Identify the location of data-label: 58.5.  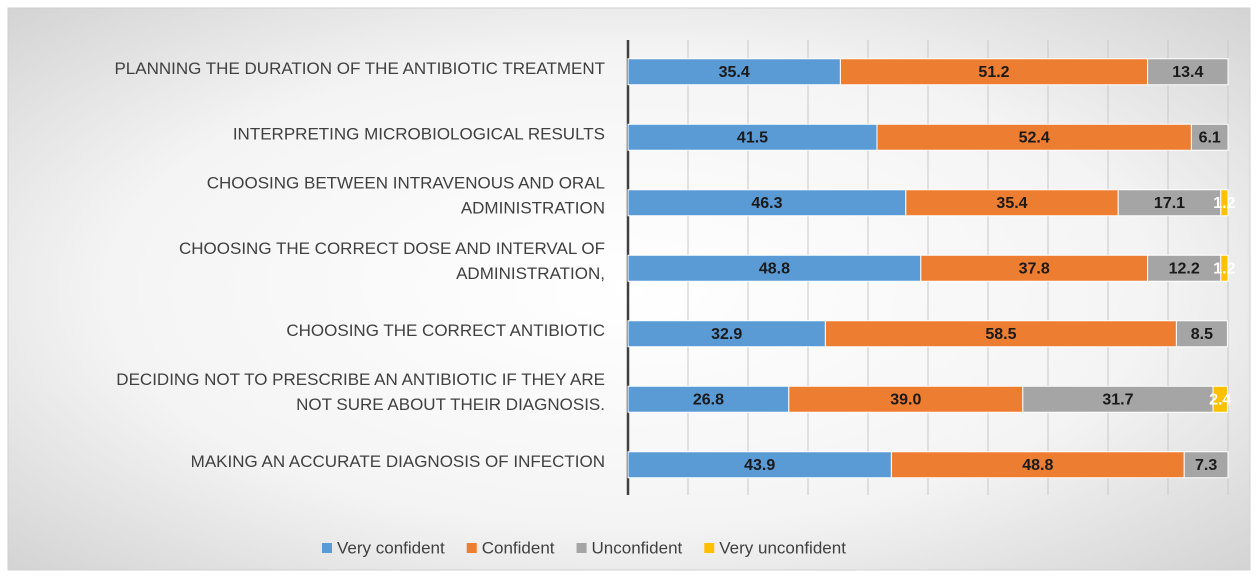
(1000, 334).